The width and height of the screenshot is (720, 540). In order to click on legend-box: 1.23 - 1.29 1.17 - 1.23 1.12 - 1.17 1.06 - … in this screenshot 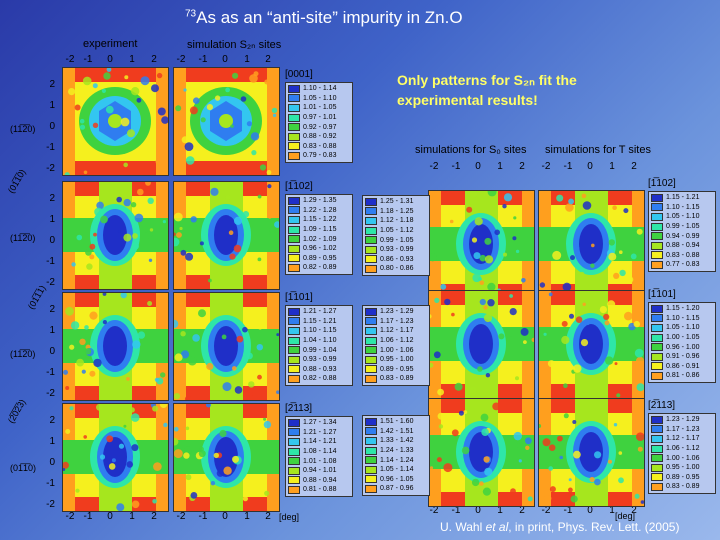, I will do `click(396, 345)`.